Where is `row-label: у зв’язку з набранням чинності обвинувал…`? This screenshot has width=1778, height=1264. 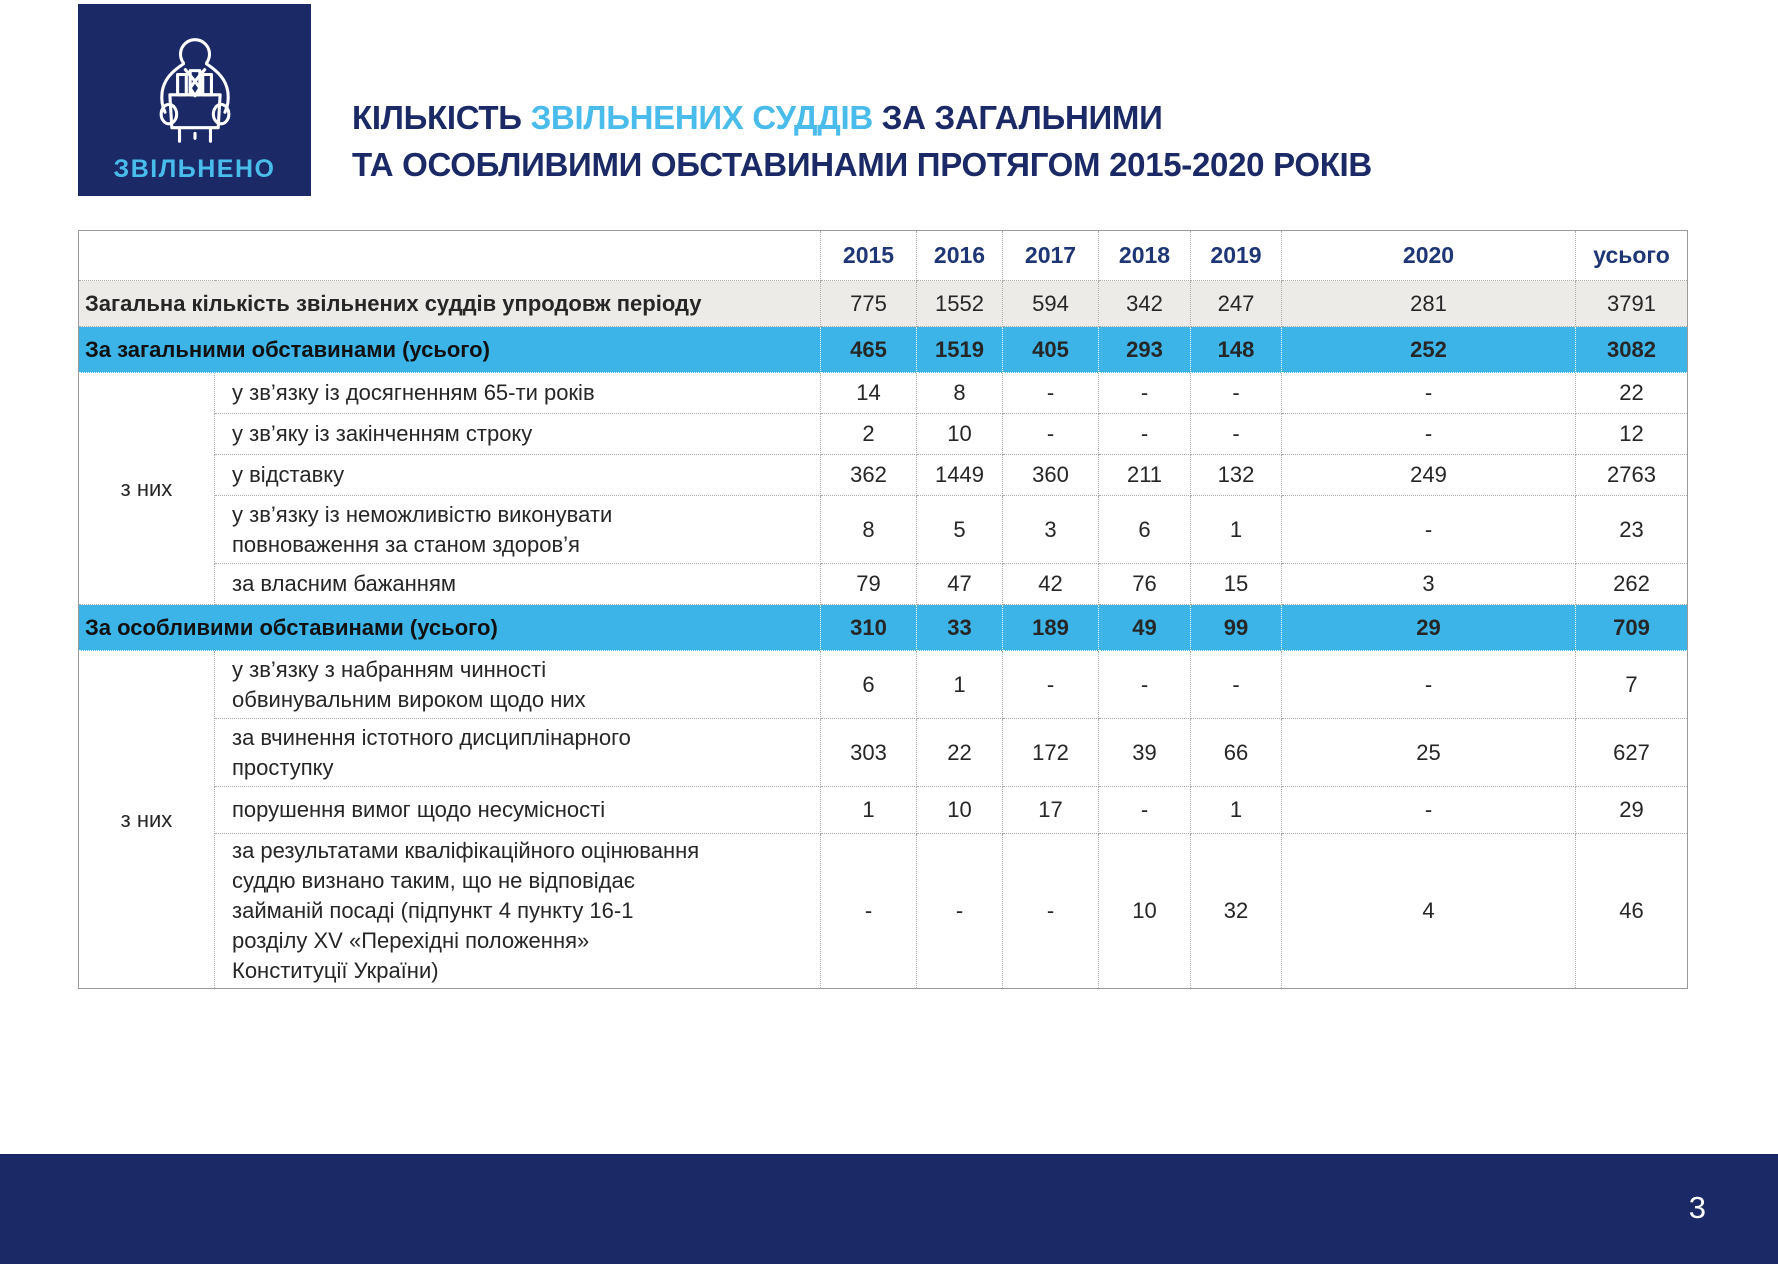
row-label: у зв’язку з набранням чинності обвинувал… is located at coordinates (517, 684).